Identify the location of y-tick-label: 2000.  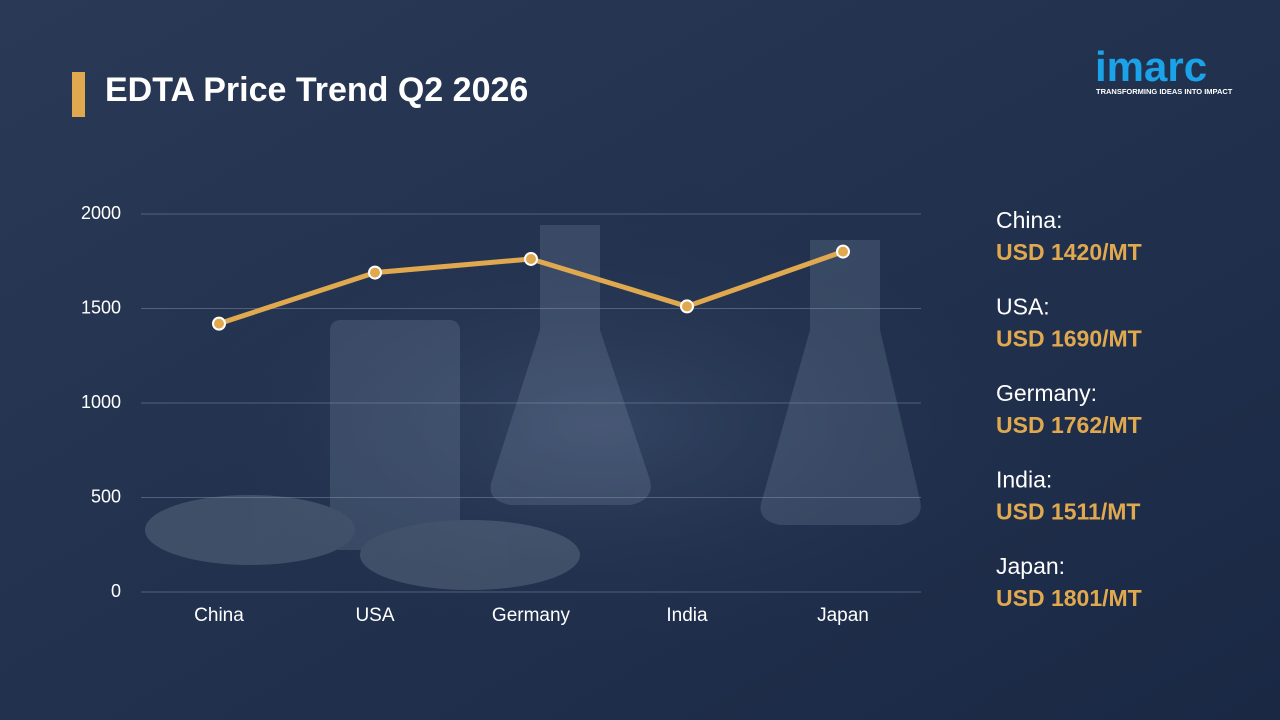
(101, 213).